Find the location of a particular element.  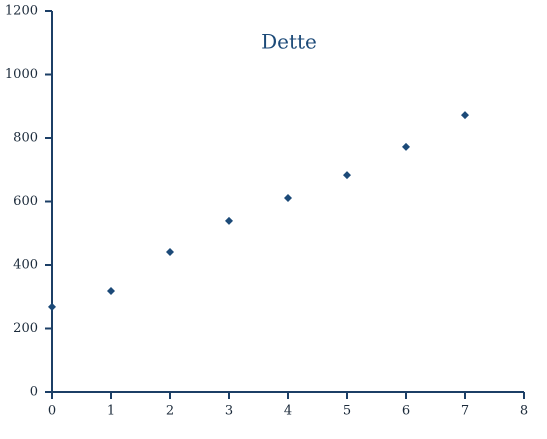

chart-title: Dette is located at coordinates (289, 42).